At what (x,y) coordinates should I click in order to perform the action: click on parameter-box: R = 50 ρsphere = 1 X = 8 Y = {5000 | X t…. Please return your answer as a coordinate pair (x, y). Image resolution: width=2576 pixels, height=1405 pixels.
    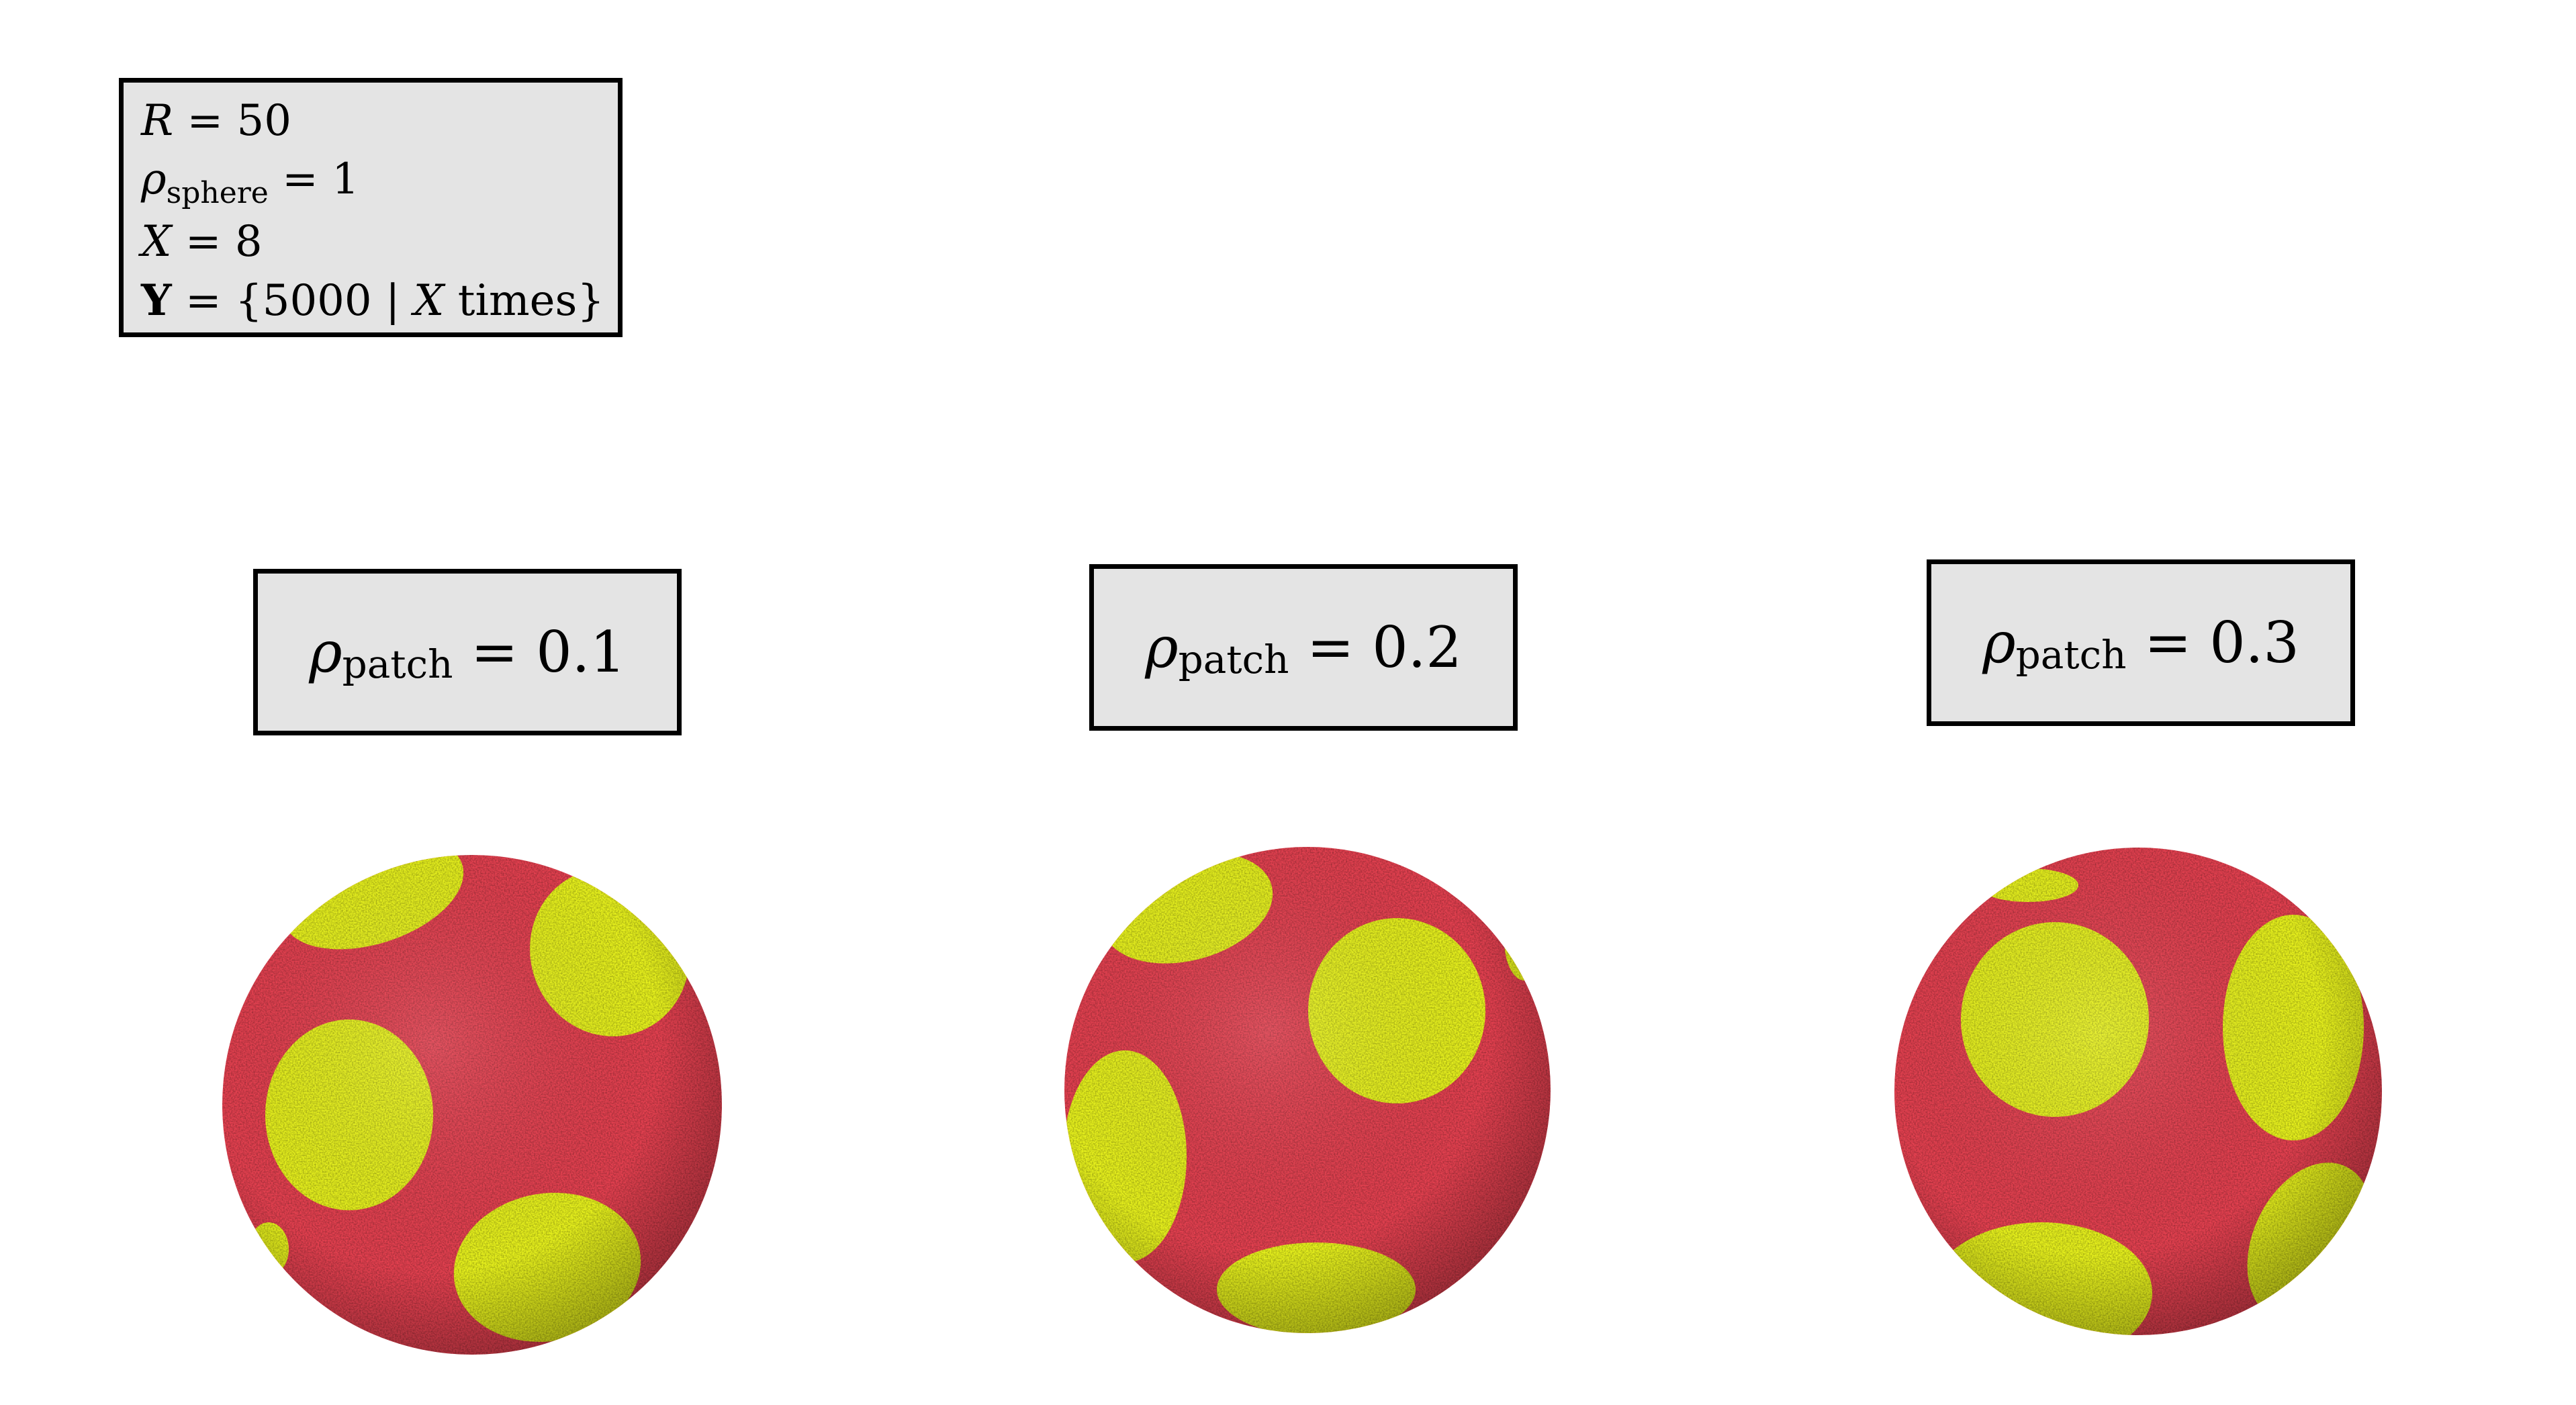
    Looking at the image, I should click on (371, 207).